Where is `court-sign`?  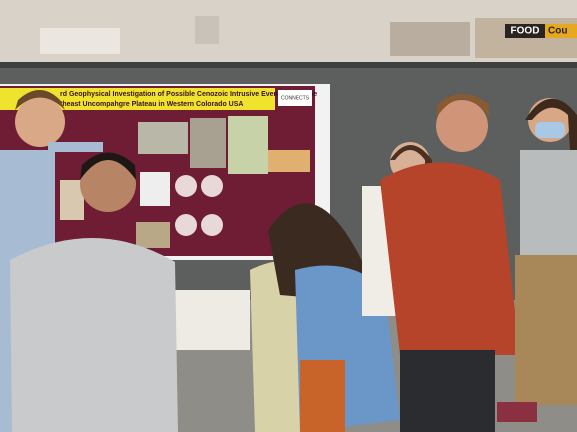
court-sign is located at coordinates (561, 31).